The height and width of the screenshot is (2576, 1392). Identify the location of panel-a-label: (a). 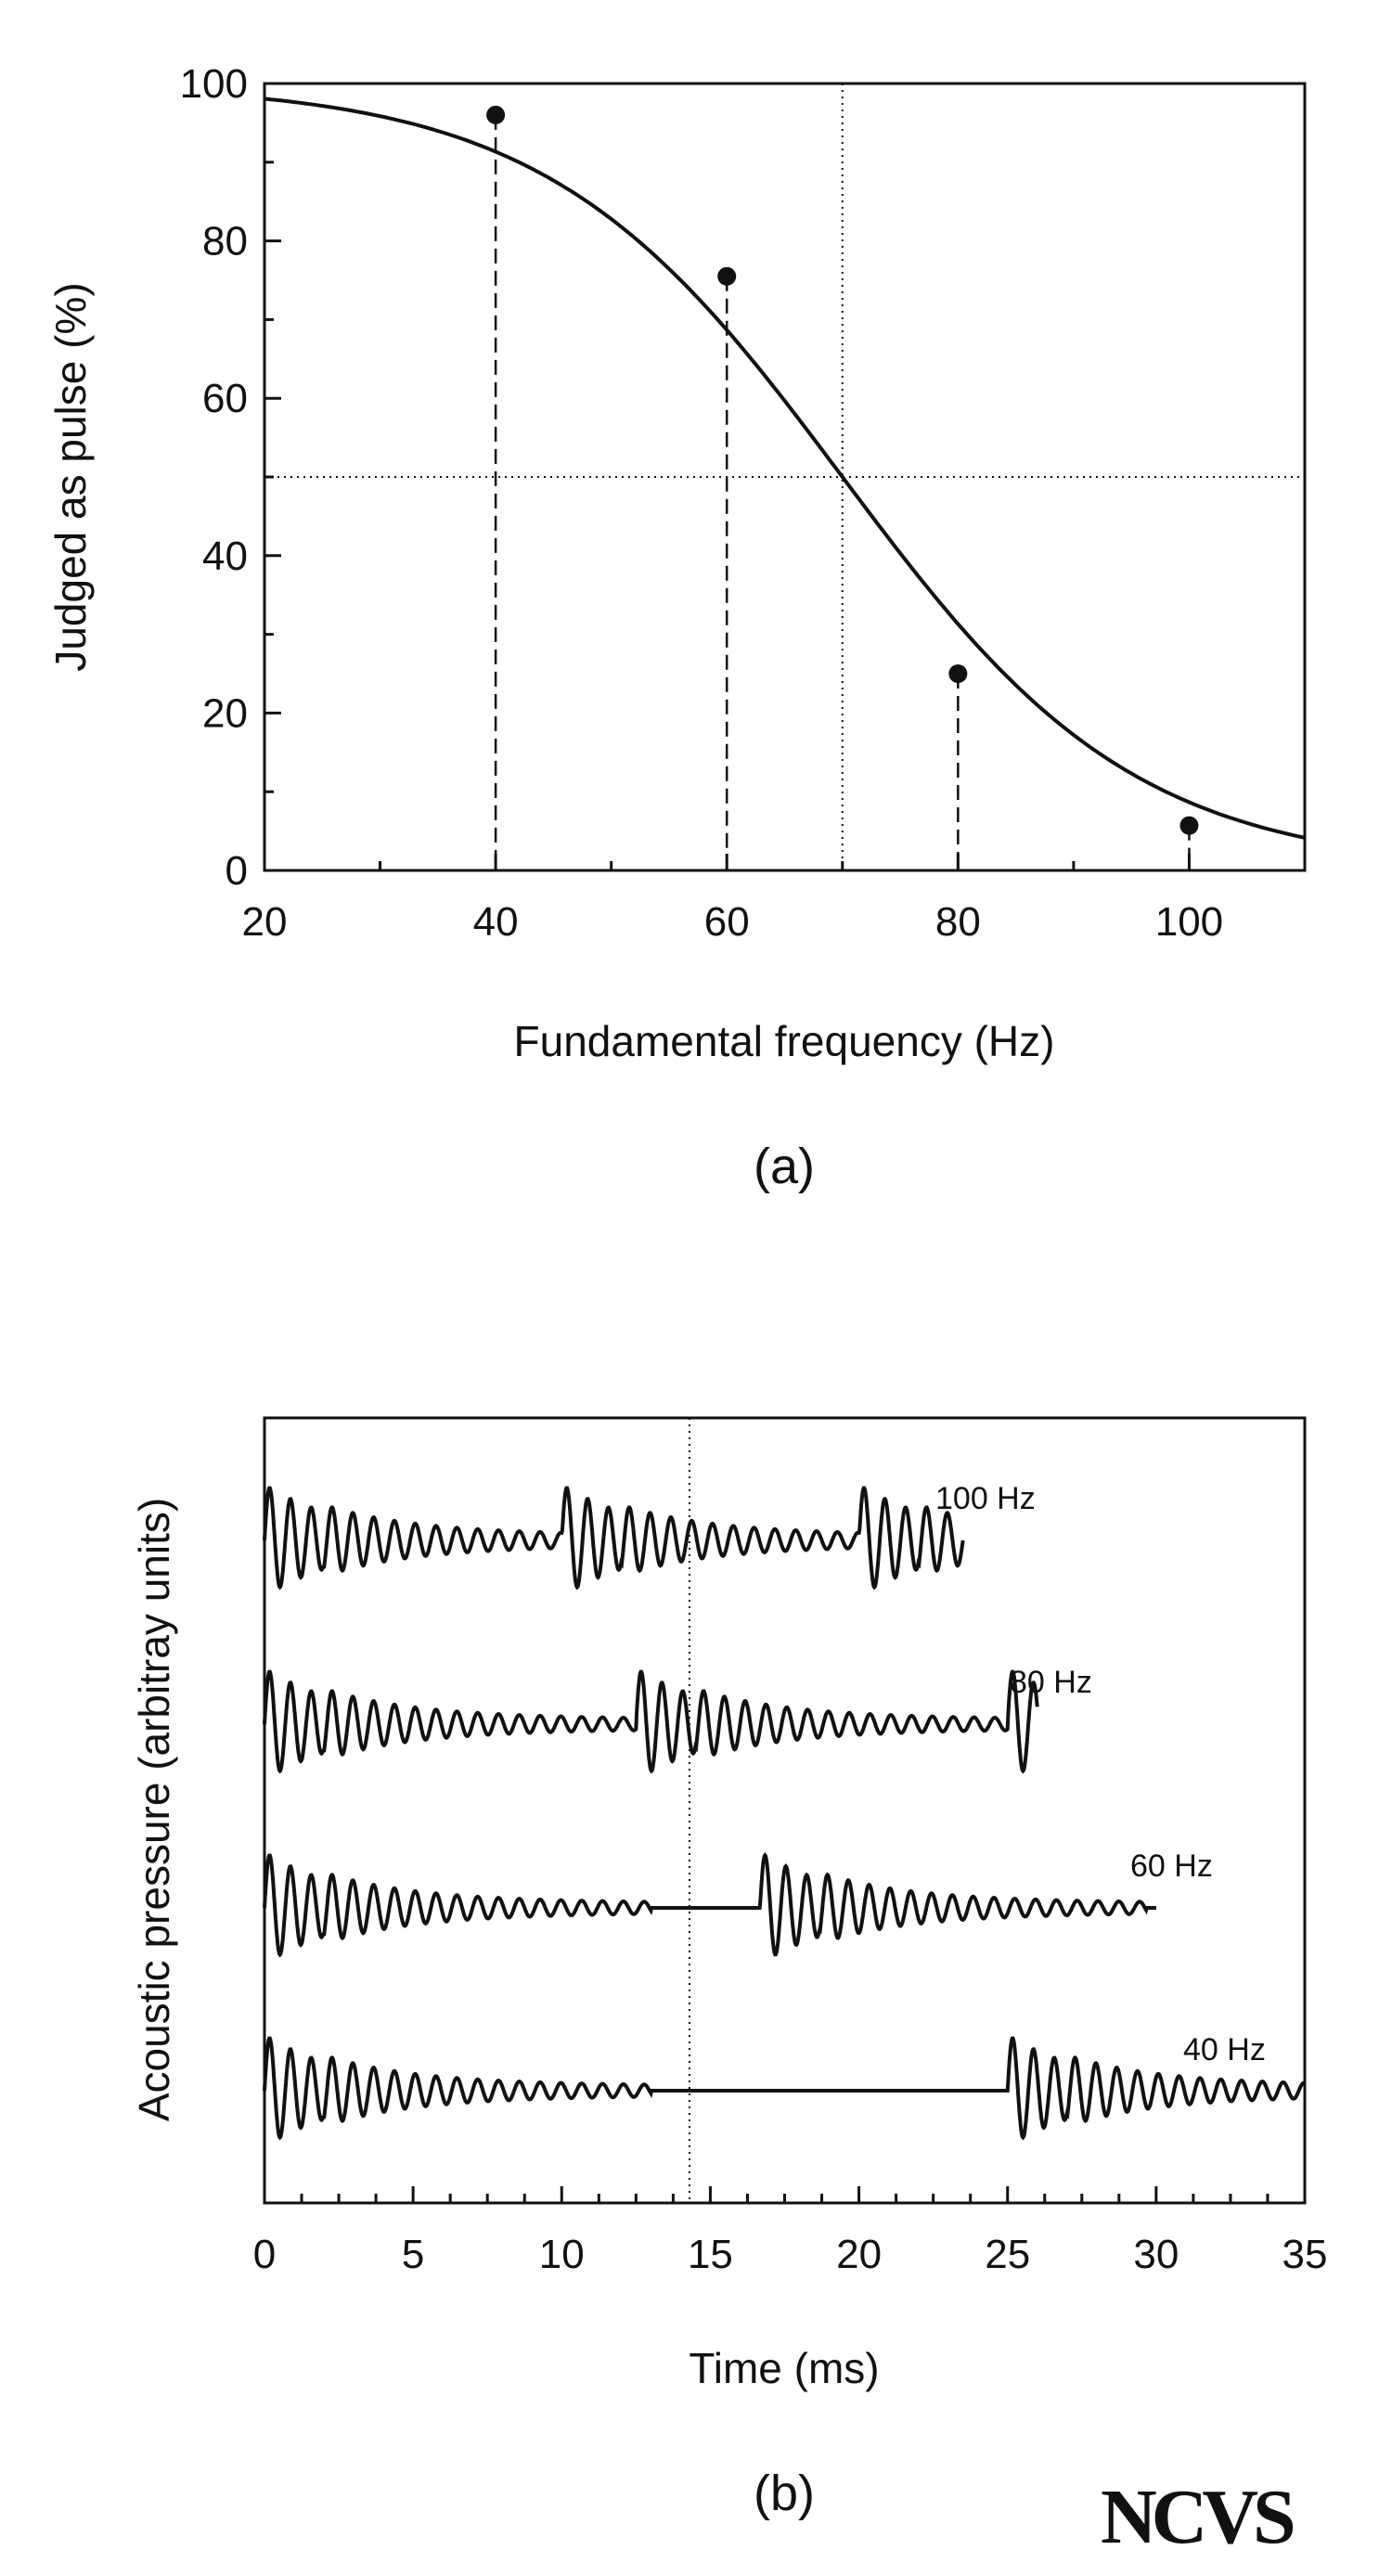
(785, 1167).